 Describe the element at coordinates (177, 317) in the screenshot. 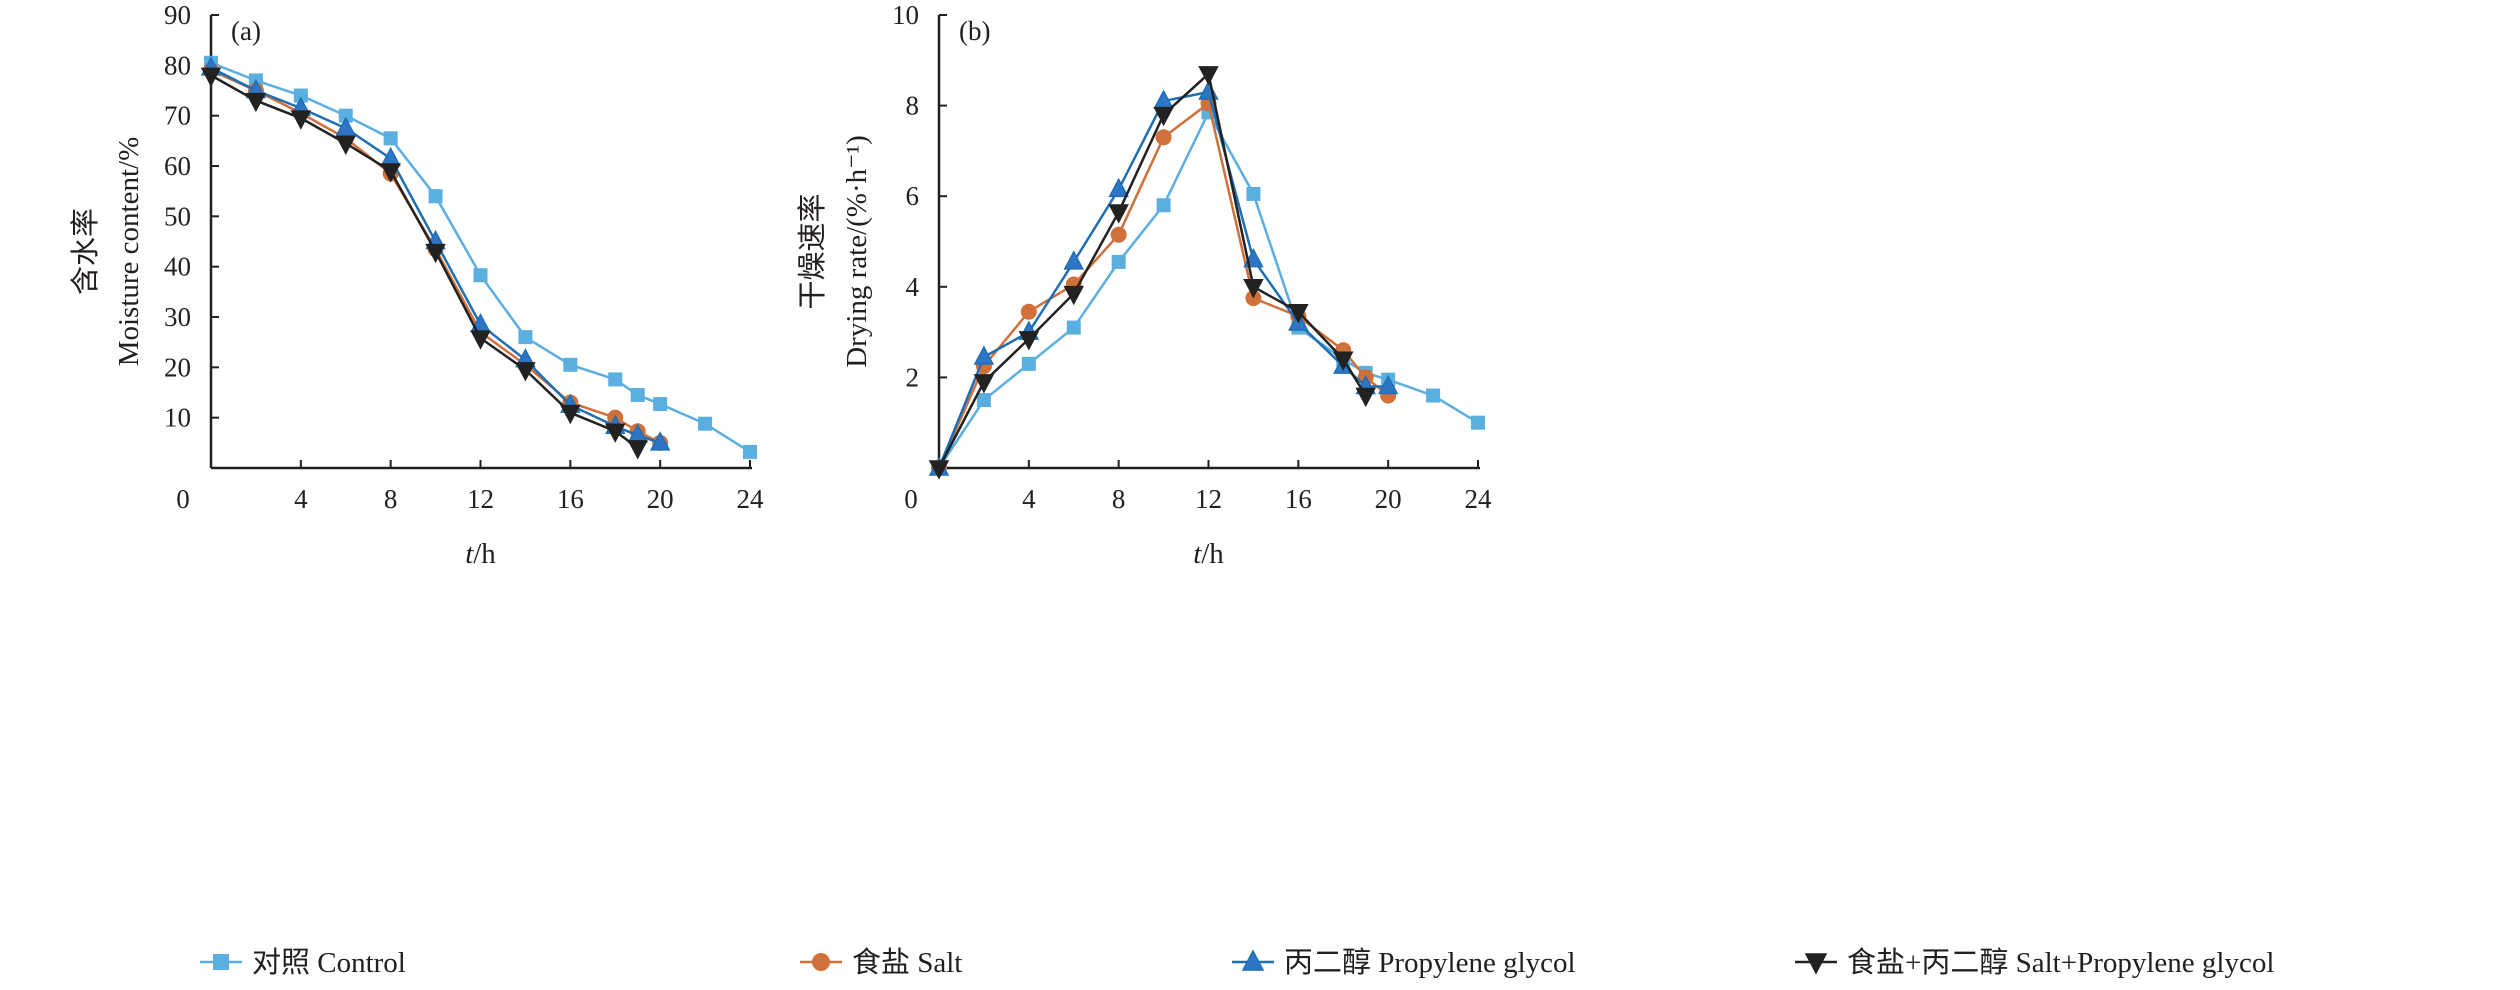

I see `y-tick-label: 30` at that location.